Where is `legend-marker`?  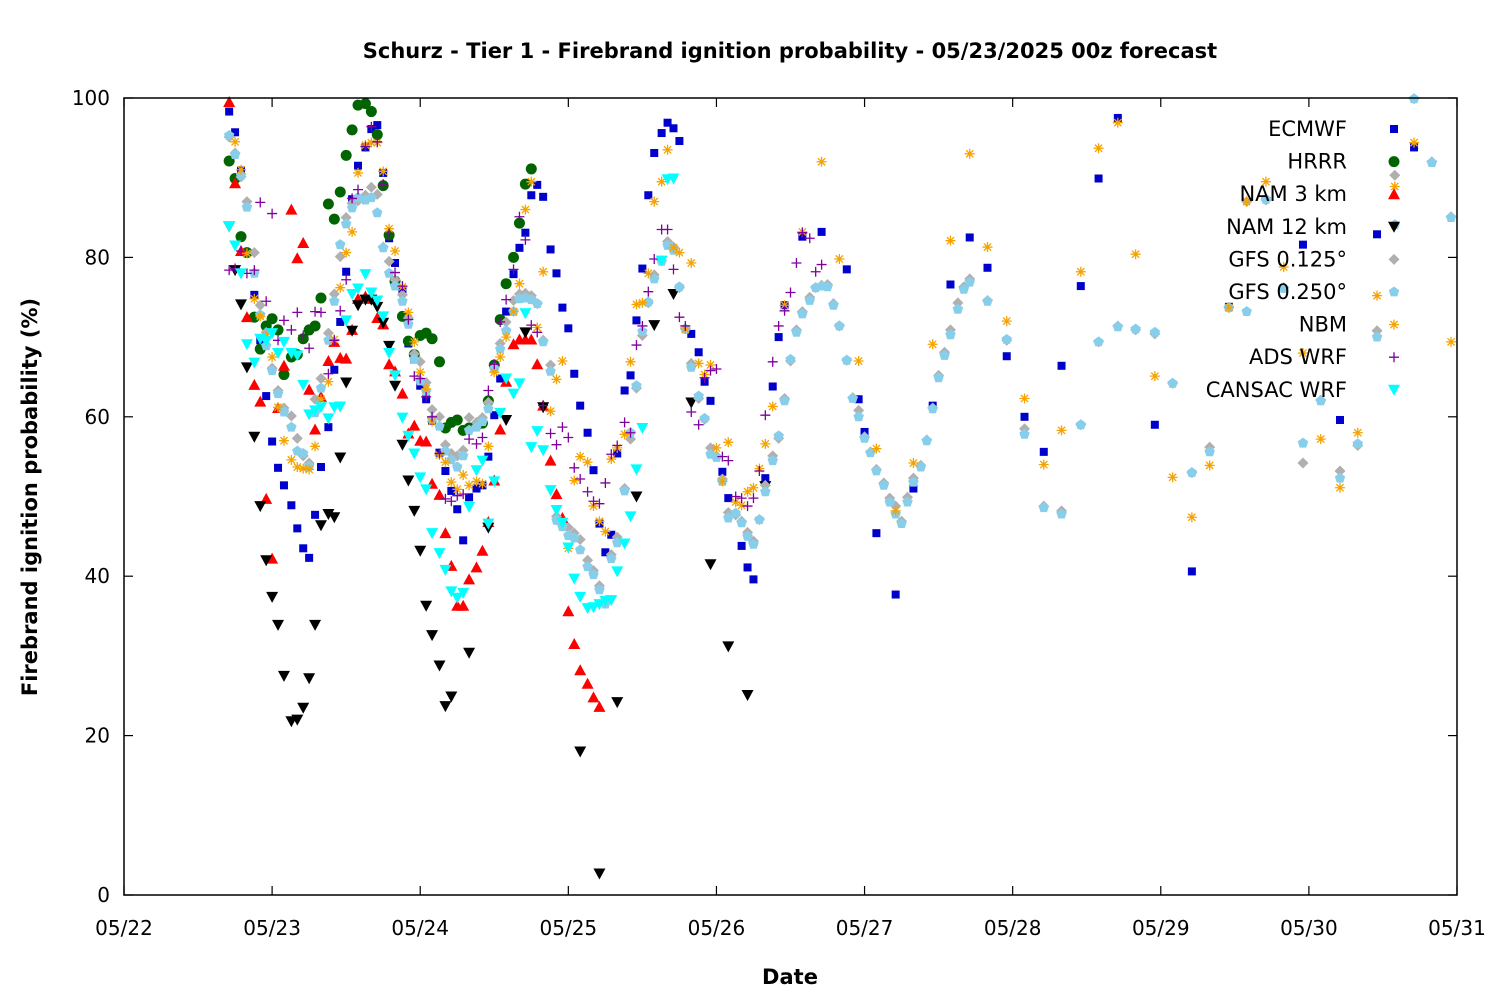
legend-marker is located at coordinates (1394, 259).